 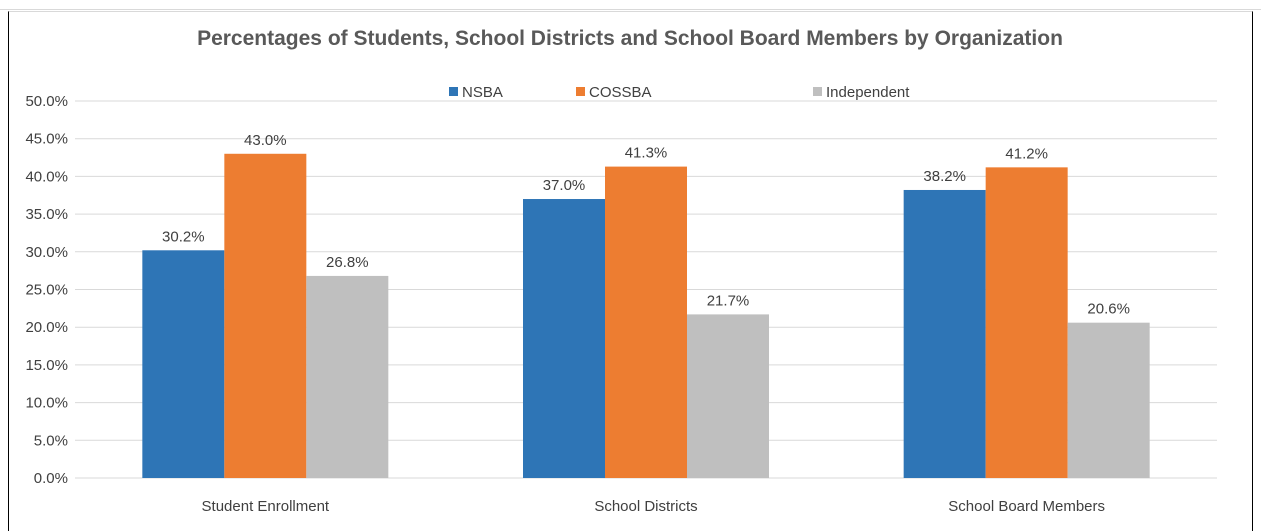 I want to click on bar-cossba-school-districts, so click(x=646, y=322).